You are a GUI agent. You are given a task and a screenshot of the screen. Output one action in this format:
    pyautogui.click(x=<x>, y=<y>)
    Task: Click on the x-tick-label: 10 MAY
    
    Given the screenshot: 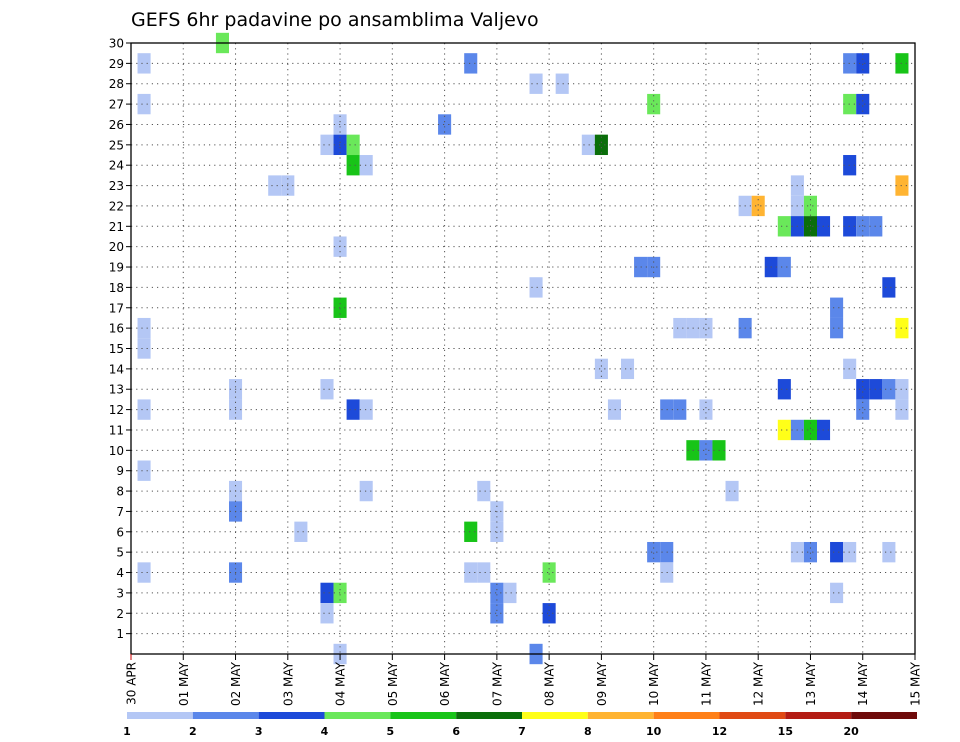 What is the action you would take?
    pyautogui.click(x=654, y=683)
    